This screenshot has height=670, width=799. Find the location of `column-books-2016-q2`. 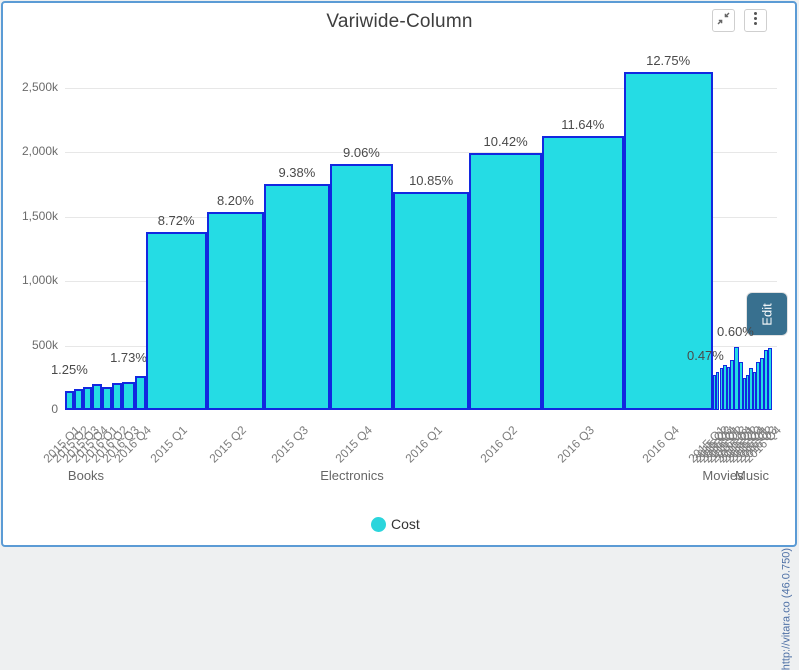

column-books-2016-q2 is located at coordinates (117, 396).